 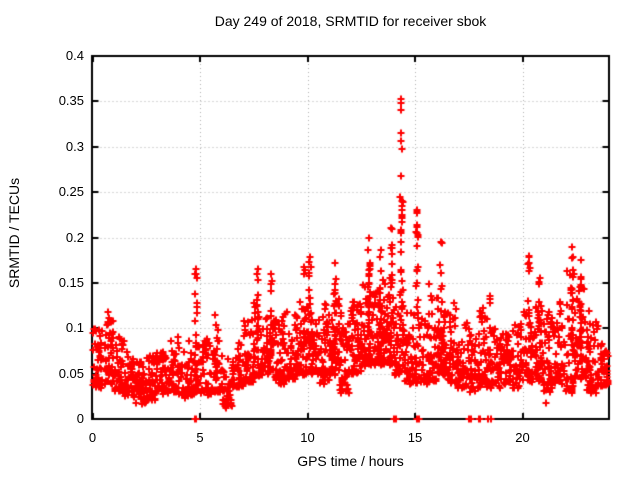 I want to click on x-tick-label: 10, so click(x=307, y=437).